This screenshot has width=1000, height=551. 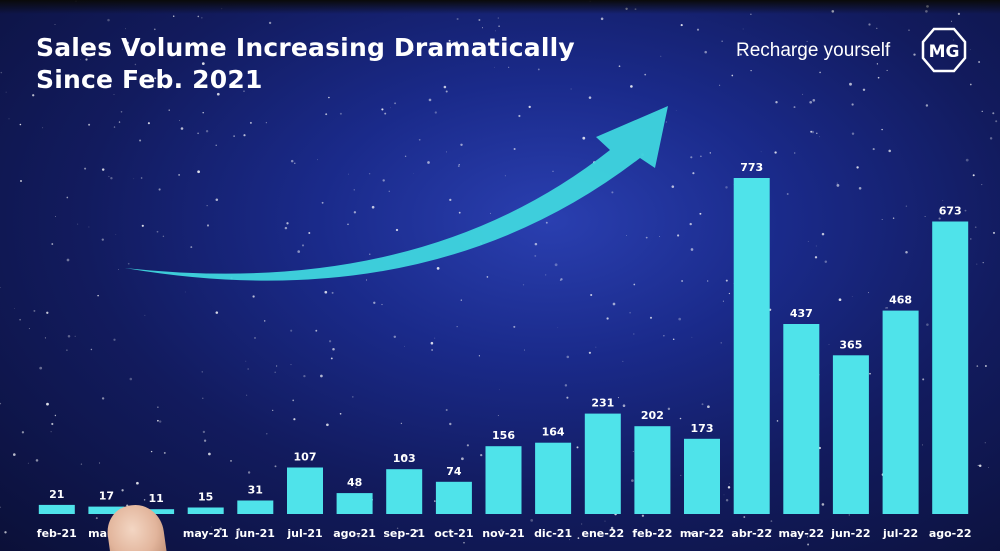 I want to click on value-label-jun-21: 31, so click(x=255, y=490).